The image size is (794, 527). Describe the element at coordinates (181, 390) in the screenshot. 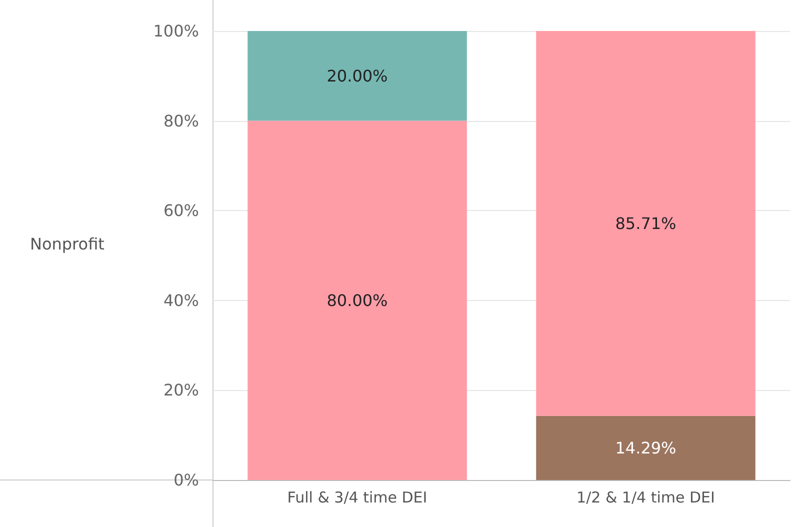

I see `y-tick-label: 20%` at that location.